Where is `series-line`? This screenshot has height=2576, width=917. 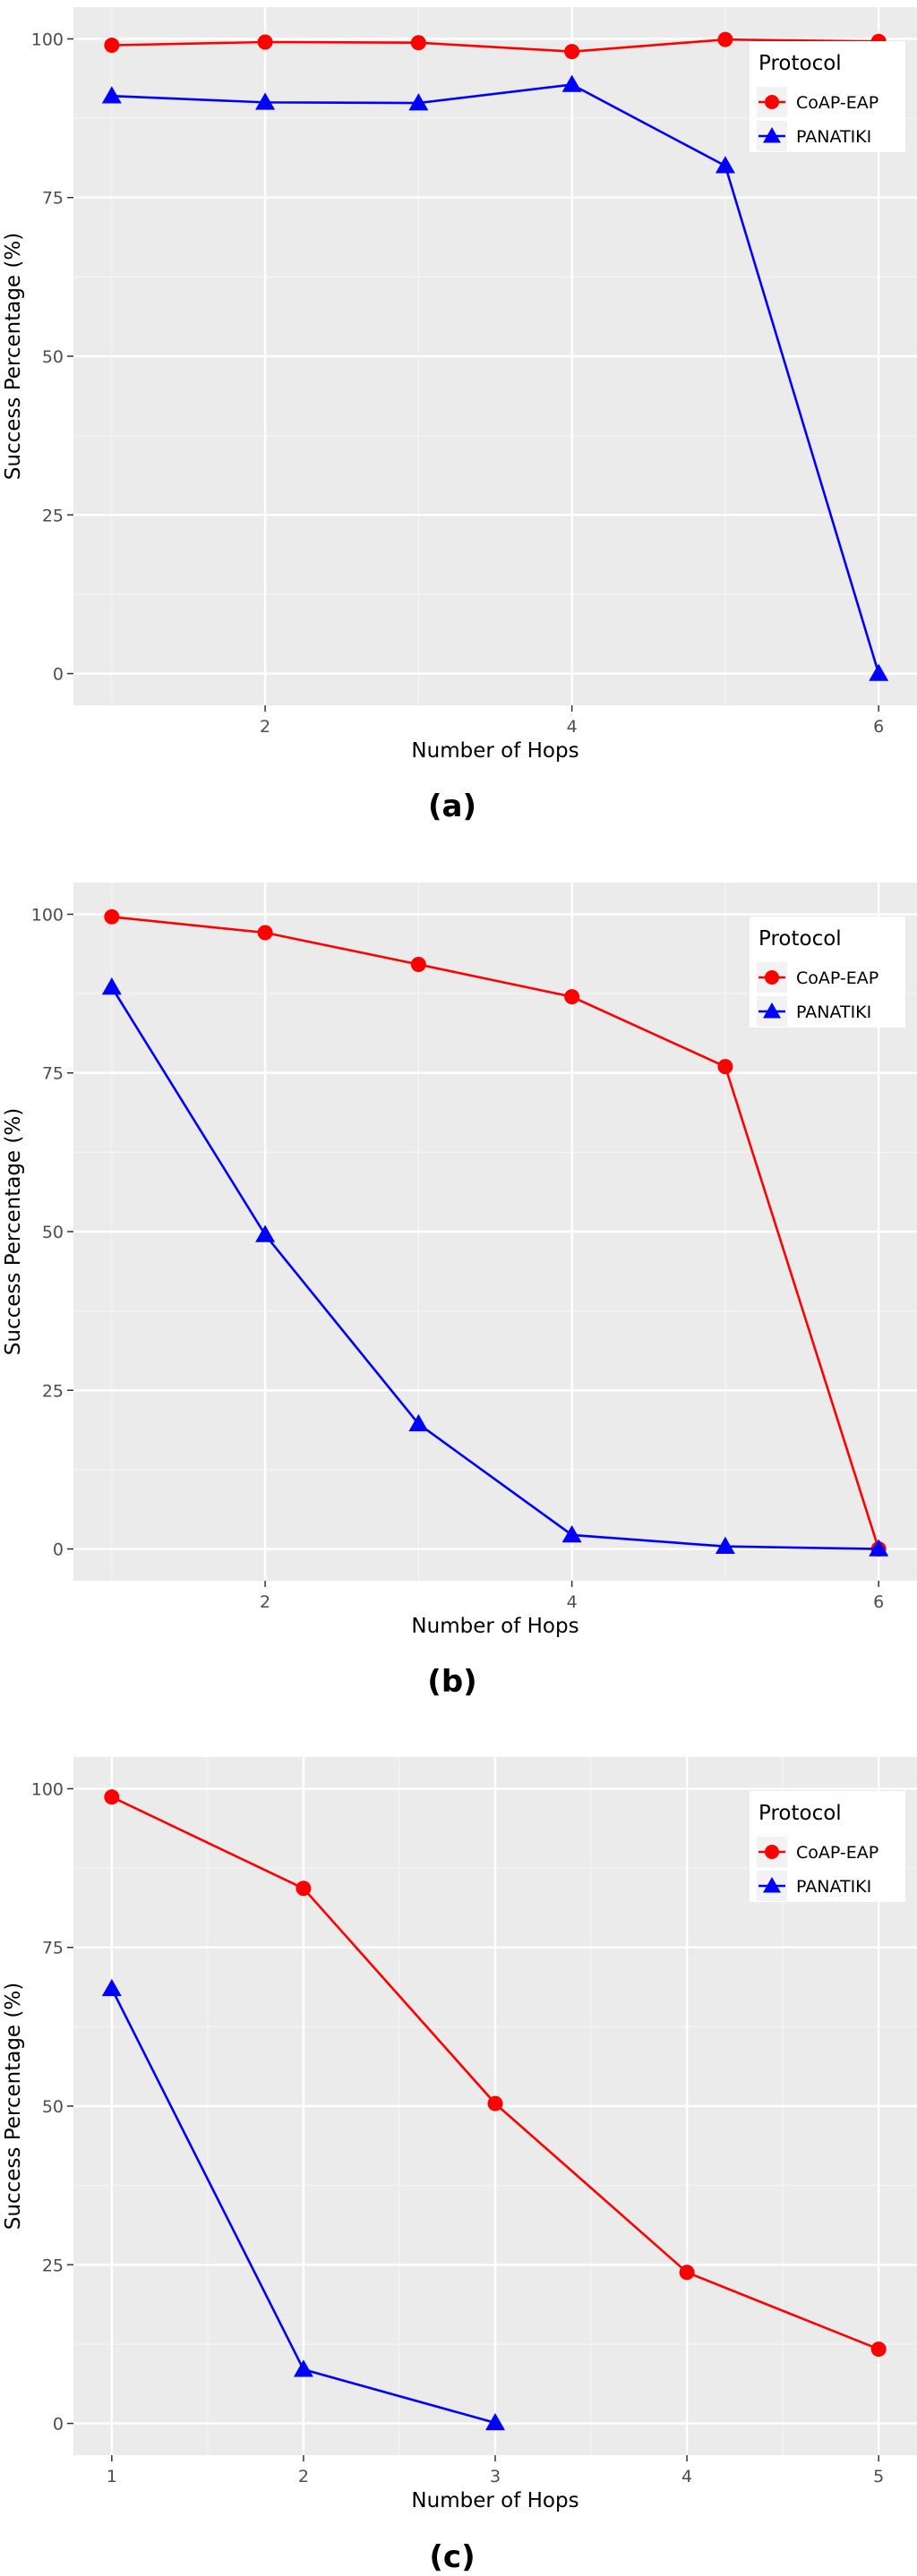 series-line is located at coordinates (495, 45).